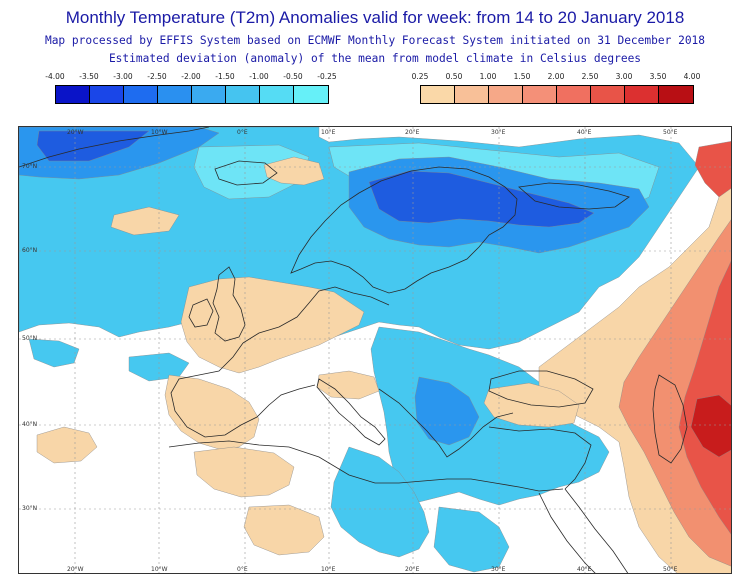  I want to click on legend-cold-label: -3.50, so click(89, 76).